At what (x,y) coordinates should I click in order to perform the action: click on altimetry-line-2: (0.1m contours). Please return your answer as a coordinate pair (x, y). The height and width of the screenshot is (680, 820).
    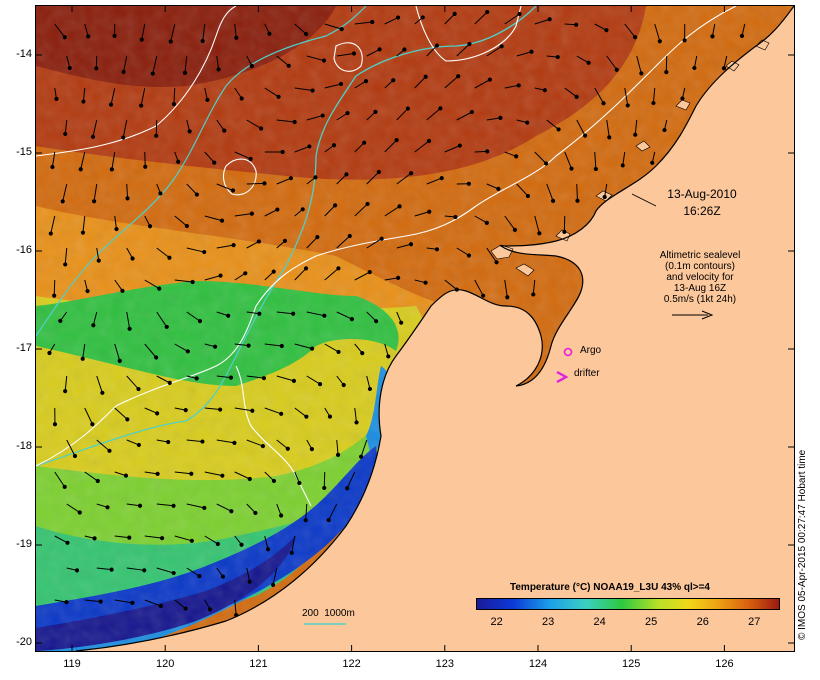
    Looking at the image, I should click on (700, 266).